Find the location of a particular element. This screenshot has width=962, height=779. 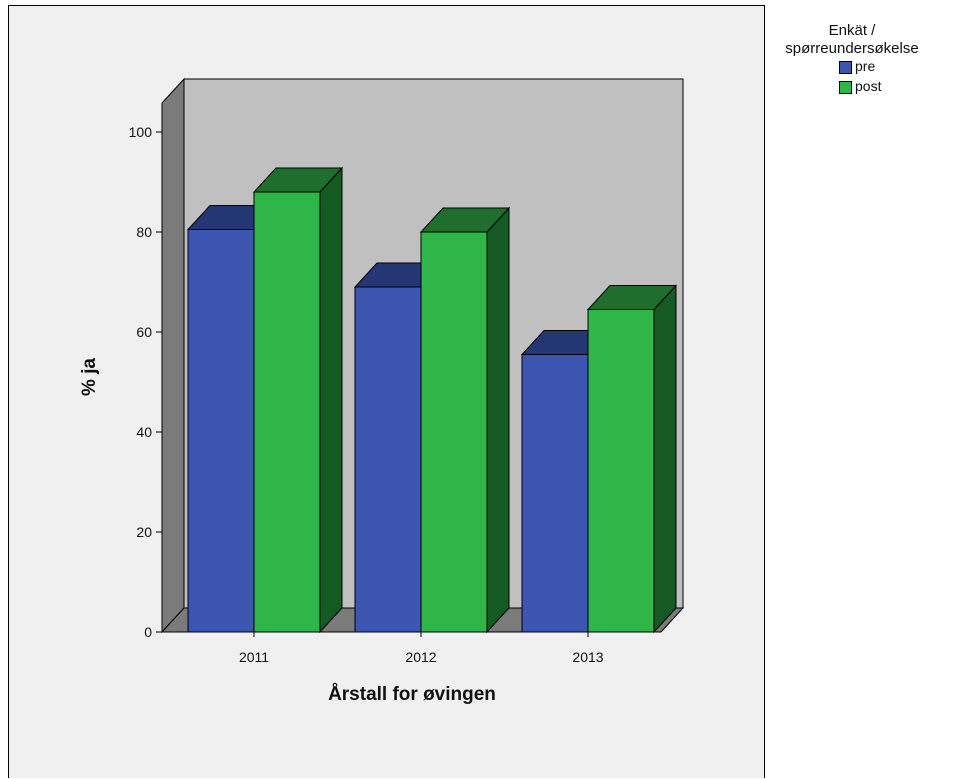

bar-post-2013 is located at coordinates (632, 459).